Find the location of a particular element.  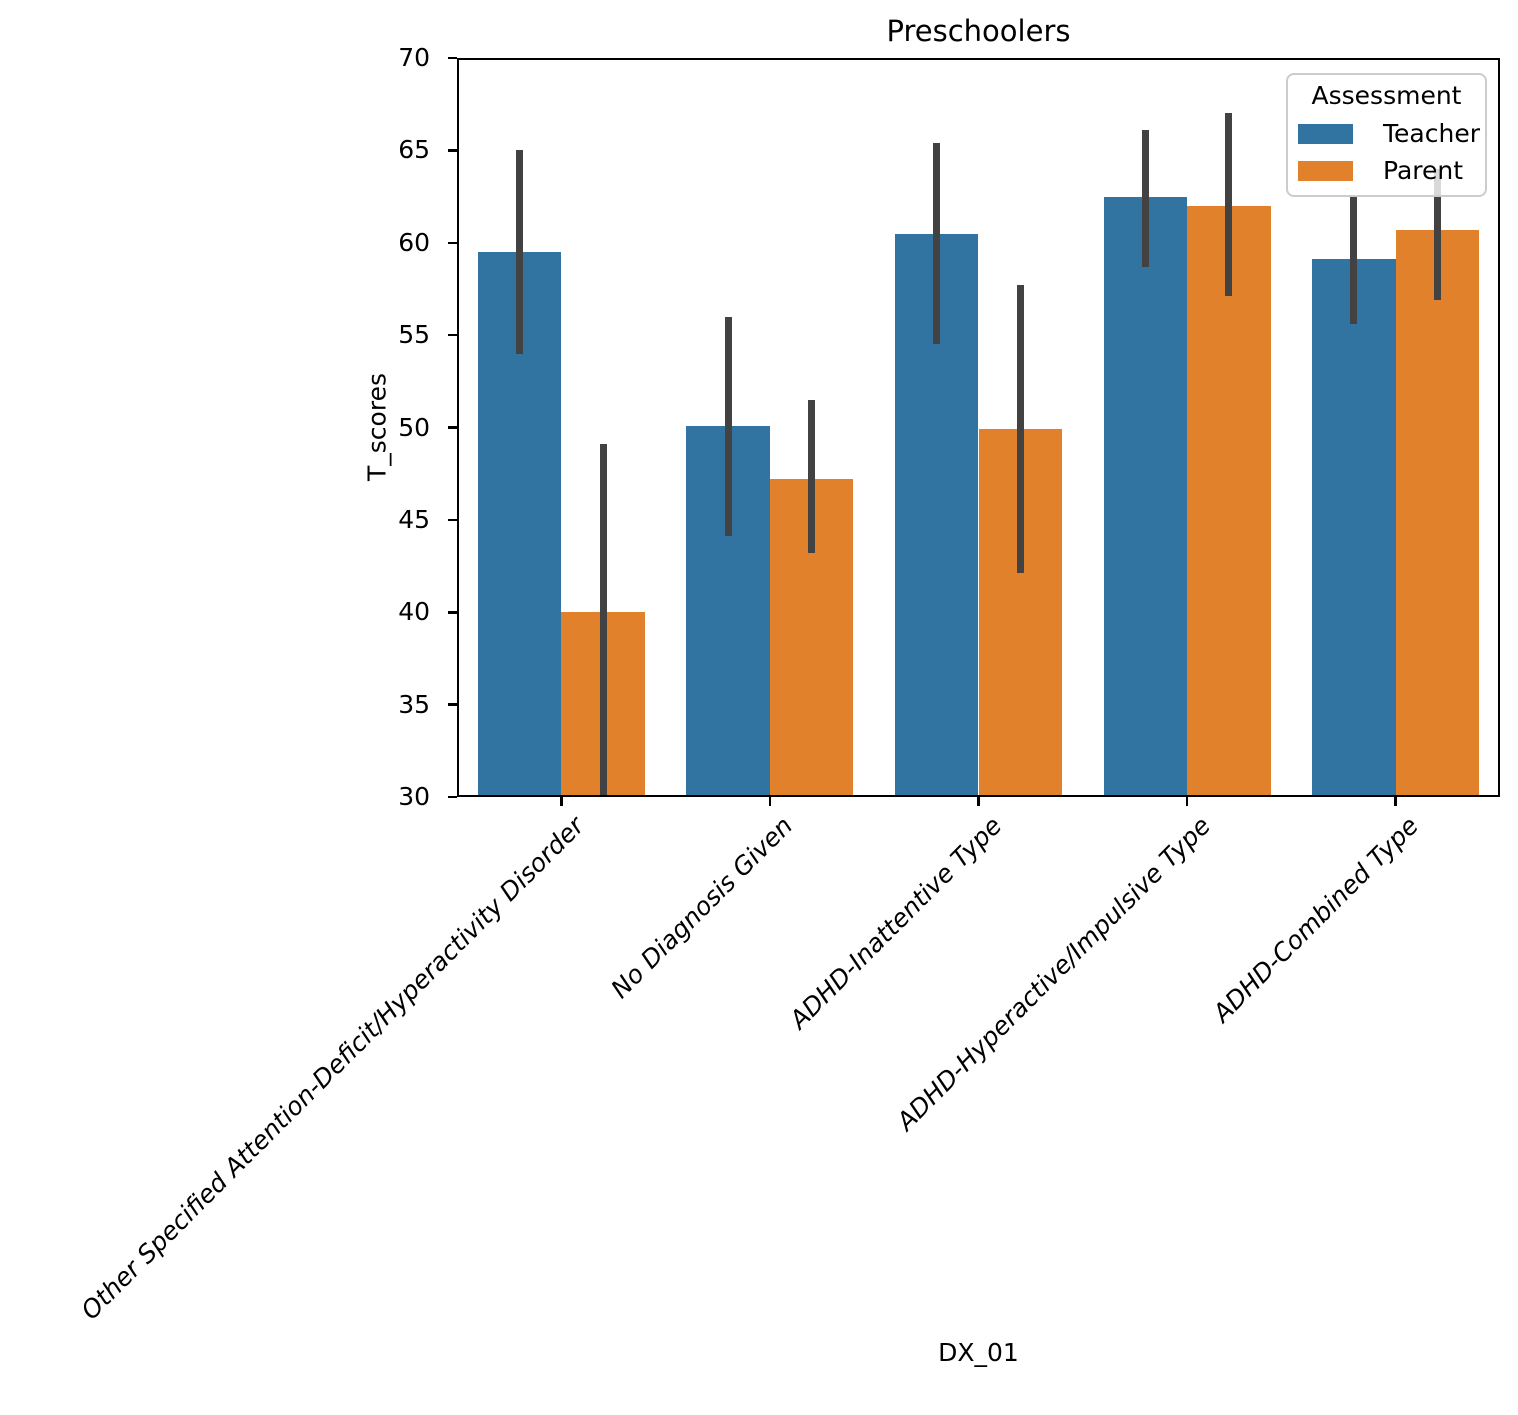

y-tick-label: 35 is located at coordinates (414, 704).